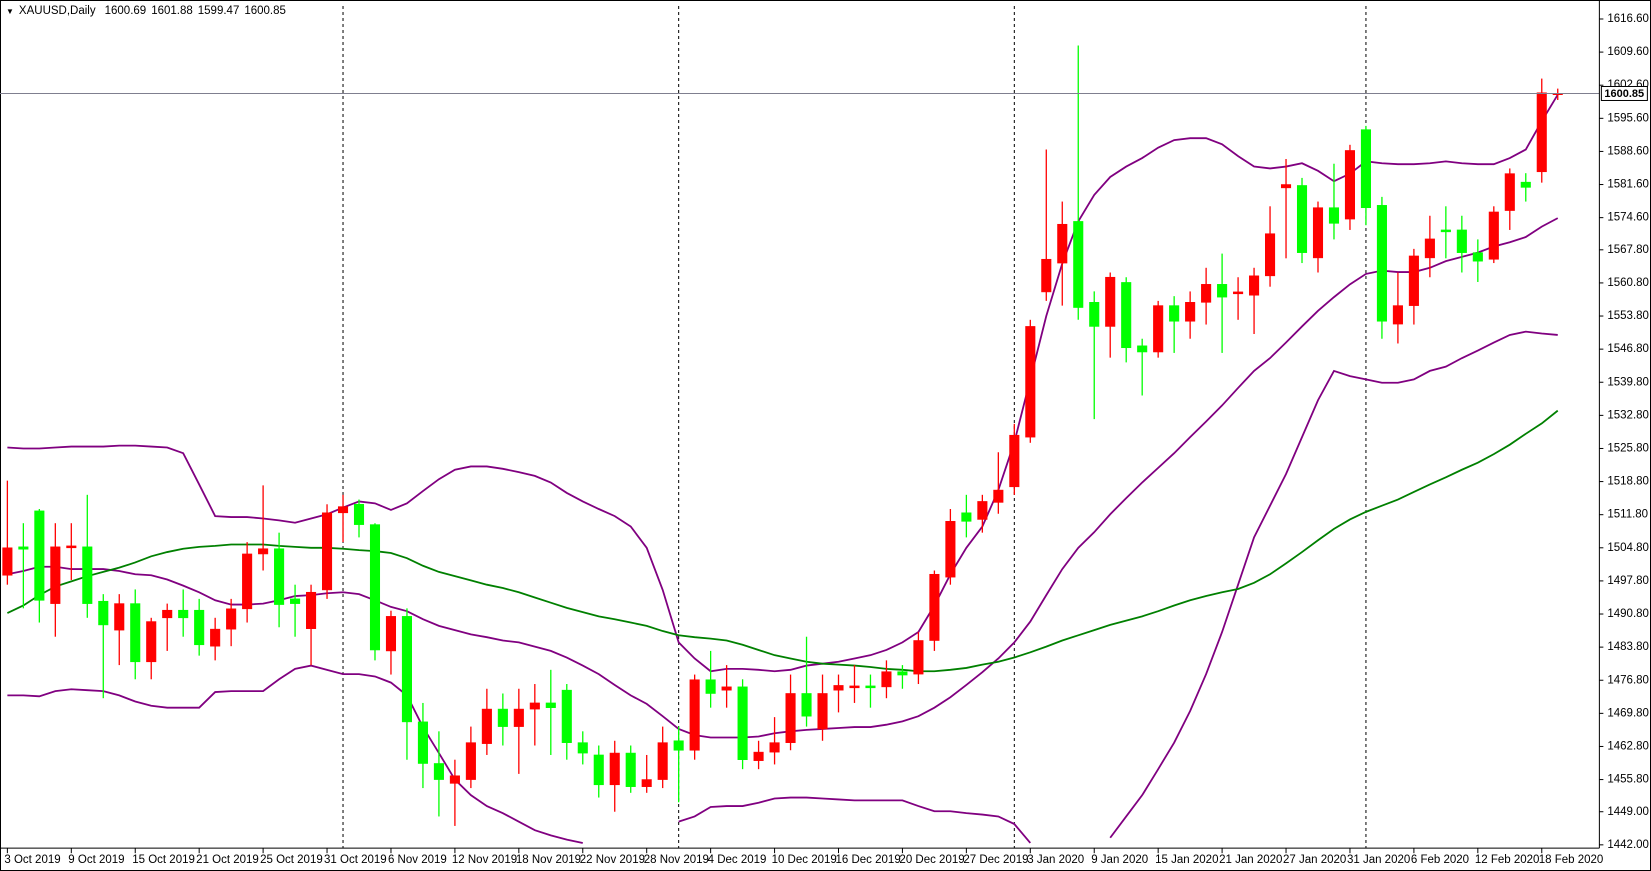  Describe the element at coordinates (32, 860) in the screenshot. I see `x-tick-label: 3 Oct 2019` at that location.